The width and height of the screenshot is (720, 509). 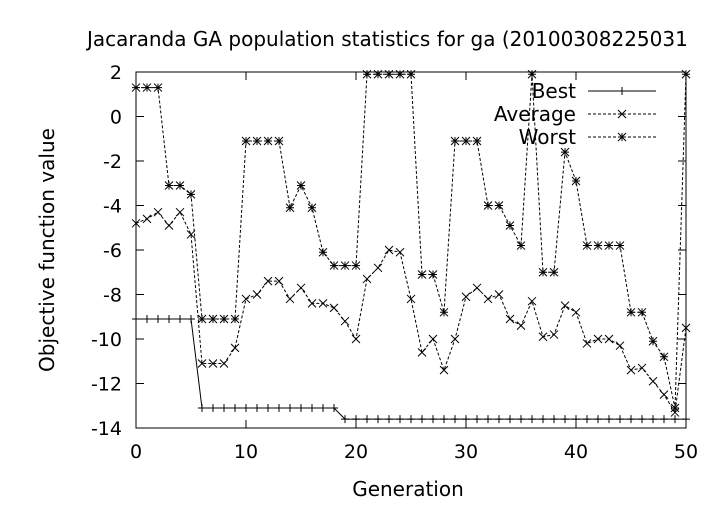 I want to click on x-tick-label: 50, so click(x=686, y=452).